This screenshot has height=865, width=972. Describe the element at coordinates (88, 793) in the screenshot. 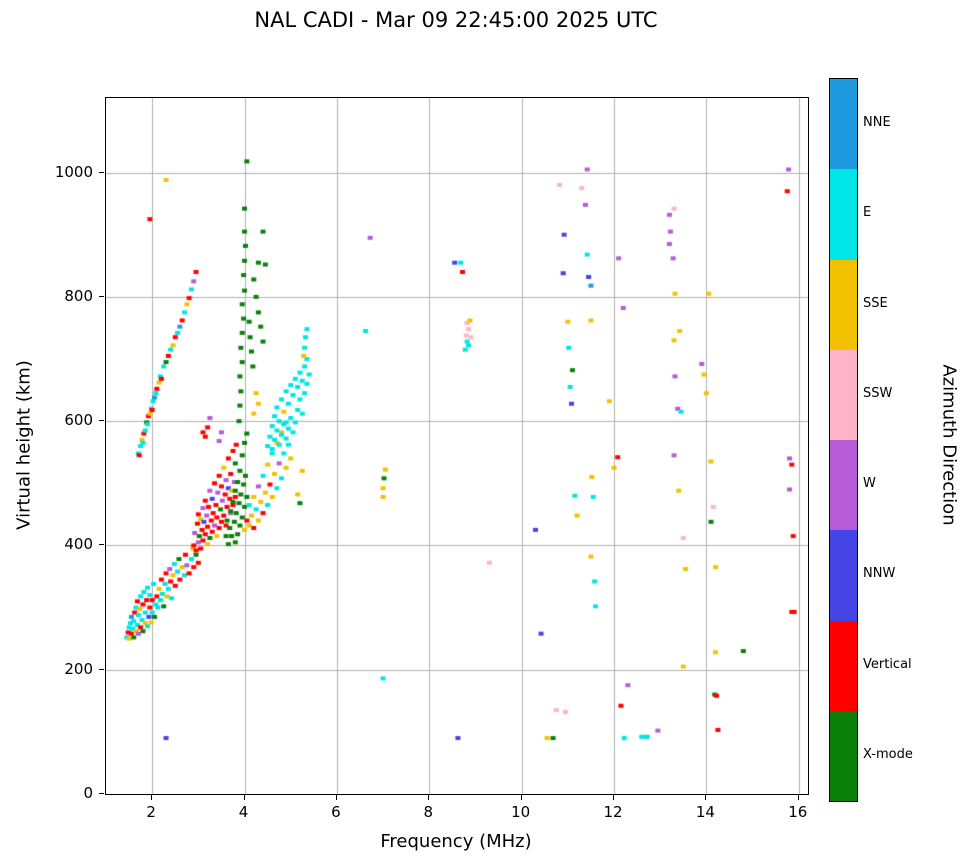

I see `y-tick-label: 0` at that location.